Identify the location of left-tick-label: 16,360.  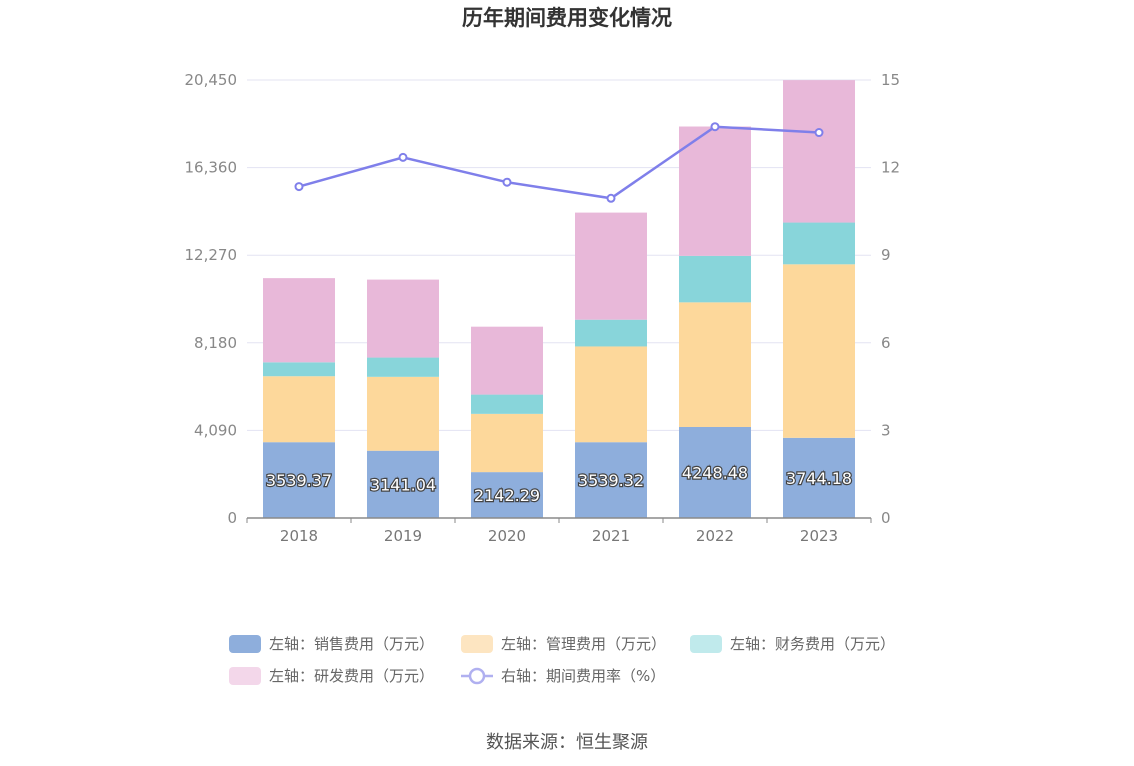
(211, 168).